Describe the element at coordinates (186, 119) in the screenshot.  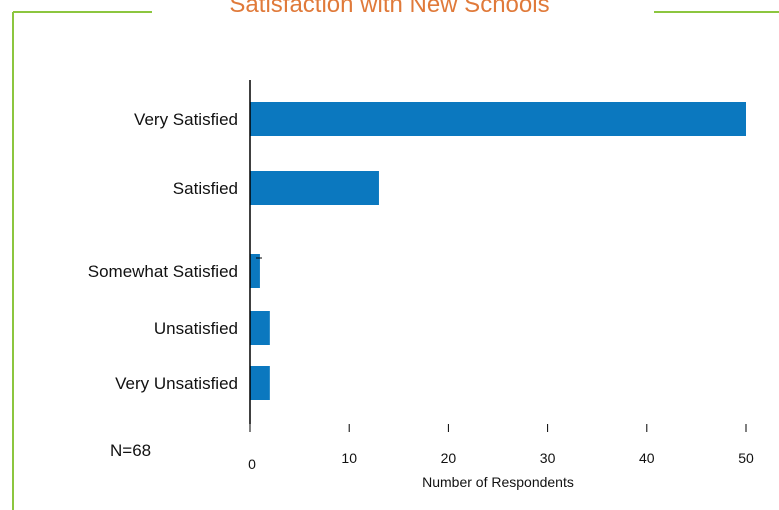
I see `category-label: Very Satisfied` at that location.